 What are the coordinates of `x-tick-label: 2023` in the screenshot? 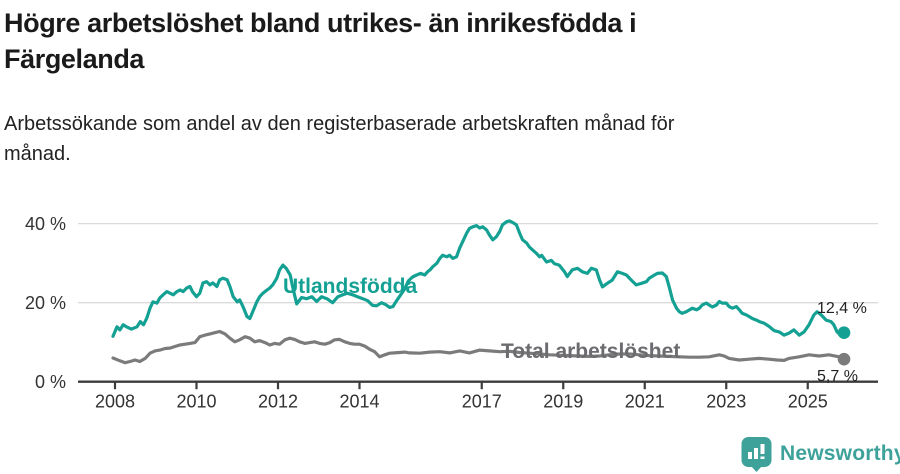 It's located at (726, 402).